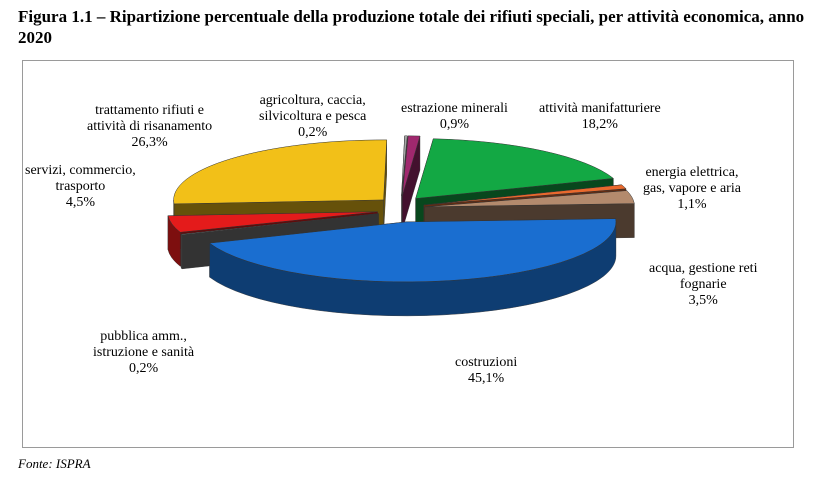  What do you see at coordinates (454, 116) in the screenshot?
I see `slice-label-estrazione: estrazione minerali 0,9%` at bounding box center [454, 116].